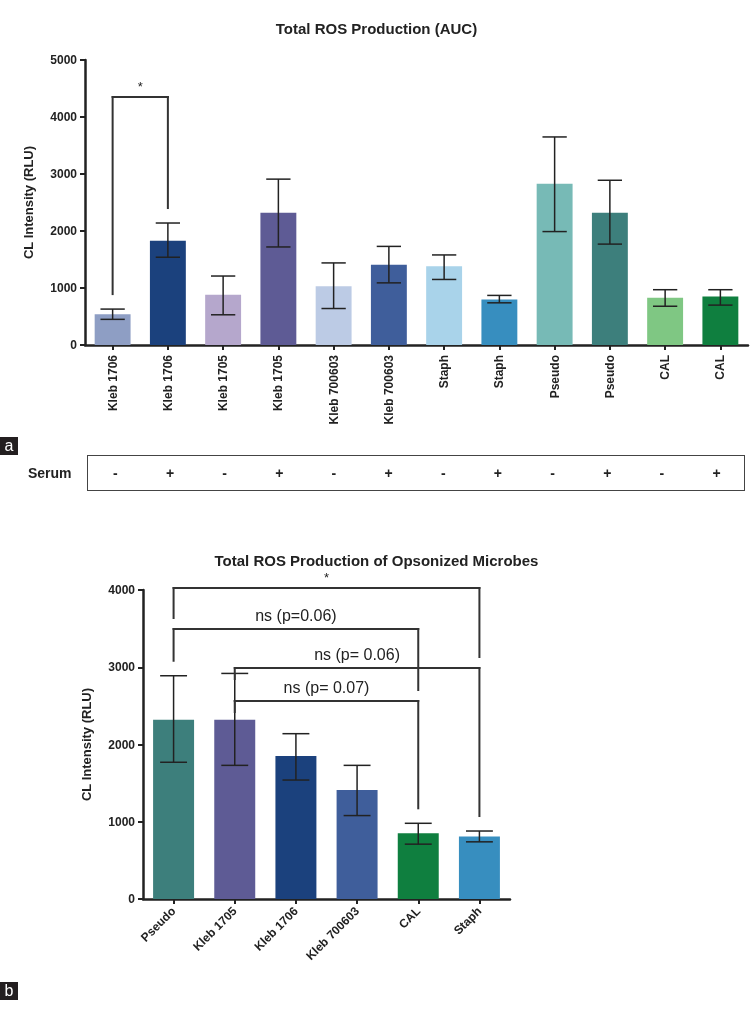  What do you see at coordinates (140, 86) in the screenshot?
I see `annotation: *` at bounding box center [140, 86].